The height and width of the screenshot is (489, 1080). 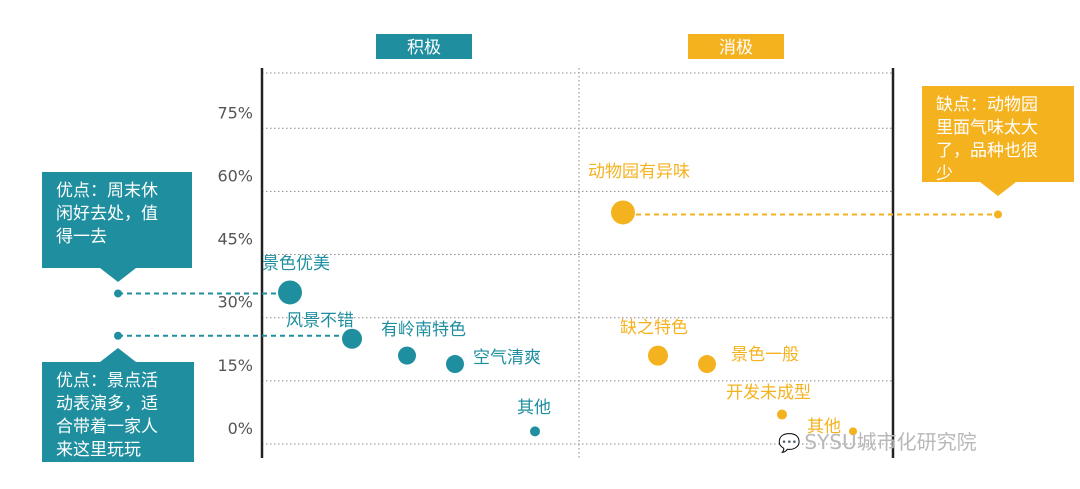 I want to click on group-header-label: 积极, so click(x=424, y=48).